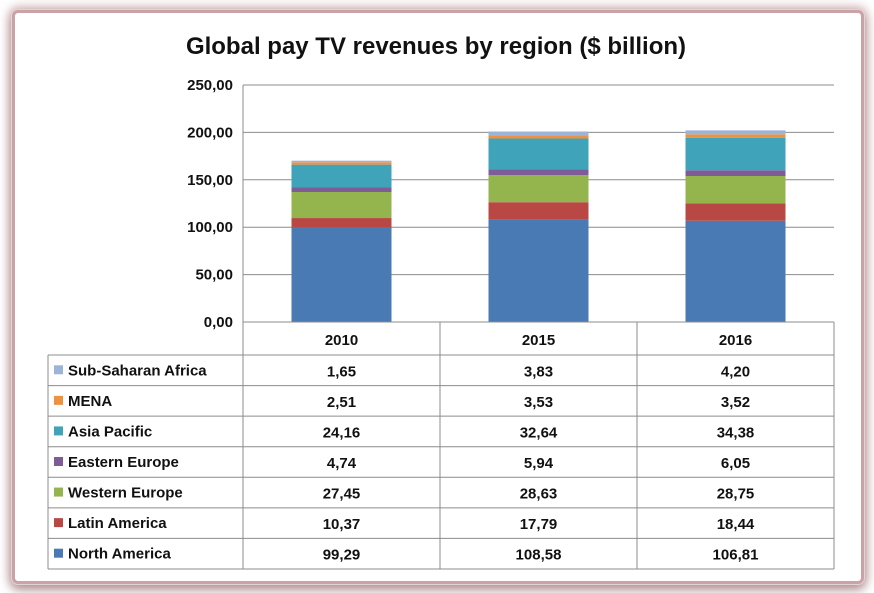  I want to click on y-tick-label: 150,00, so click(210, 180).